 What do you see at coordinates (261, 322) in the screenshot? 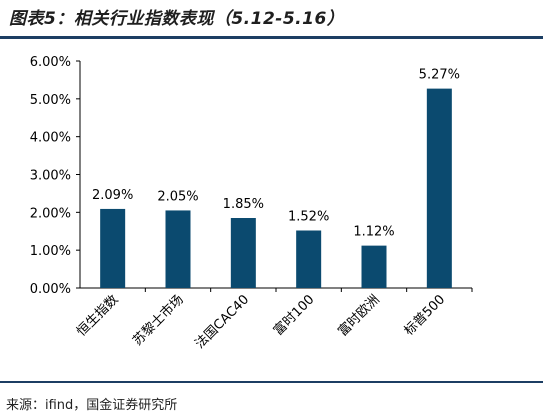
I see `category-labels: 恒生指数 苏黎士市场 法国CAC40 富时100 富时欧洲 标普500` at bounding box center [261, 322].